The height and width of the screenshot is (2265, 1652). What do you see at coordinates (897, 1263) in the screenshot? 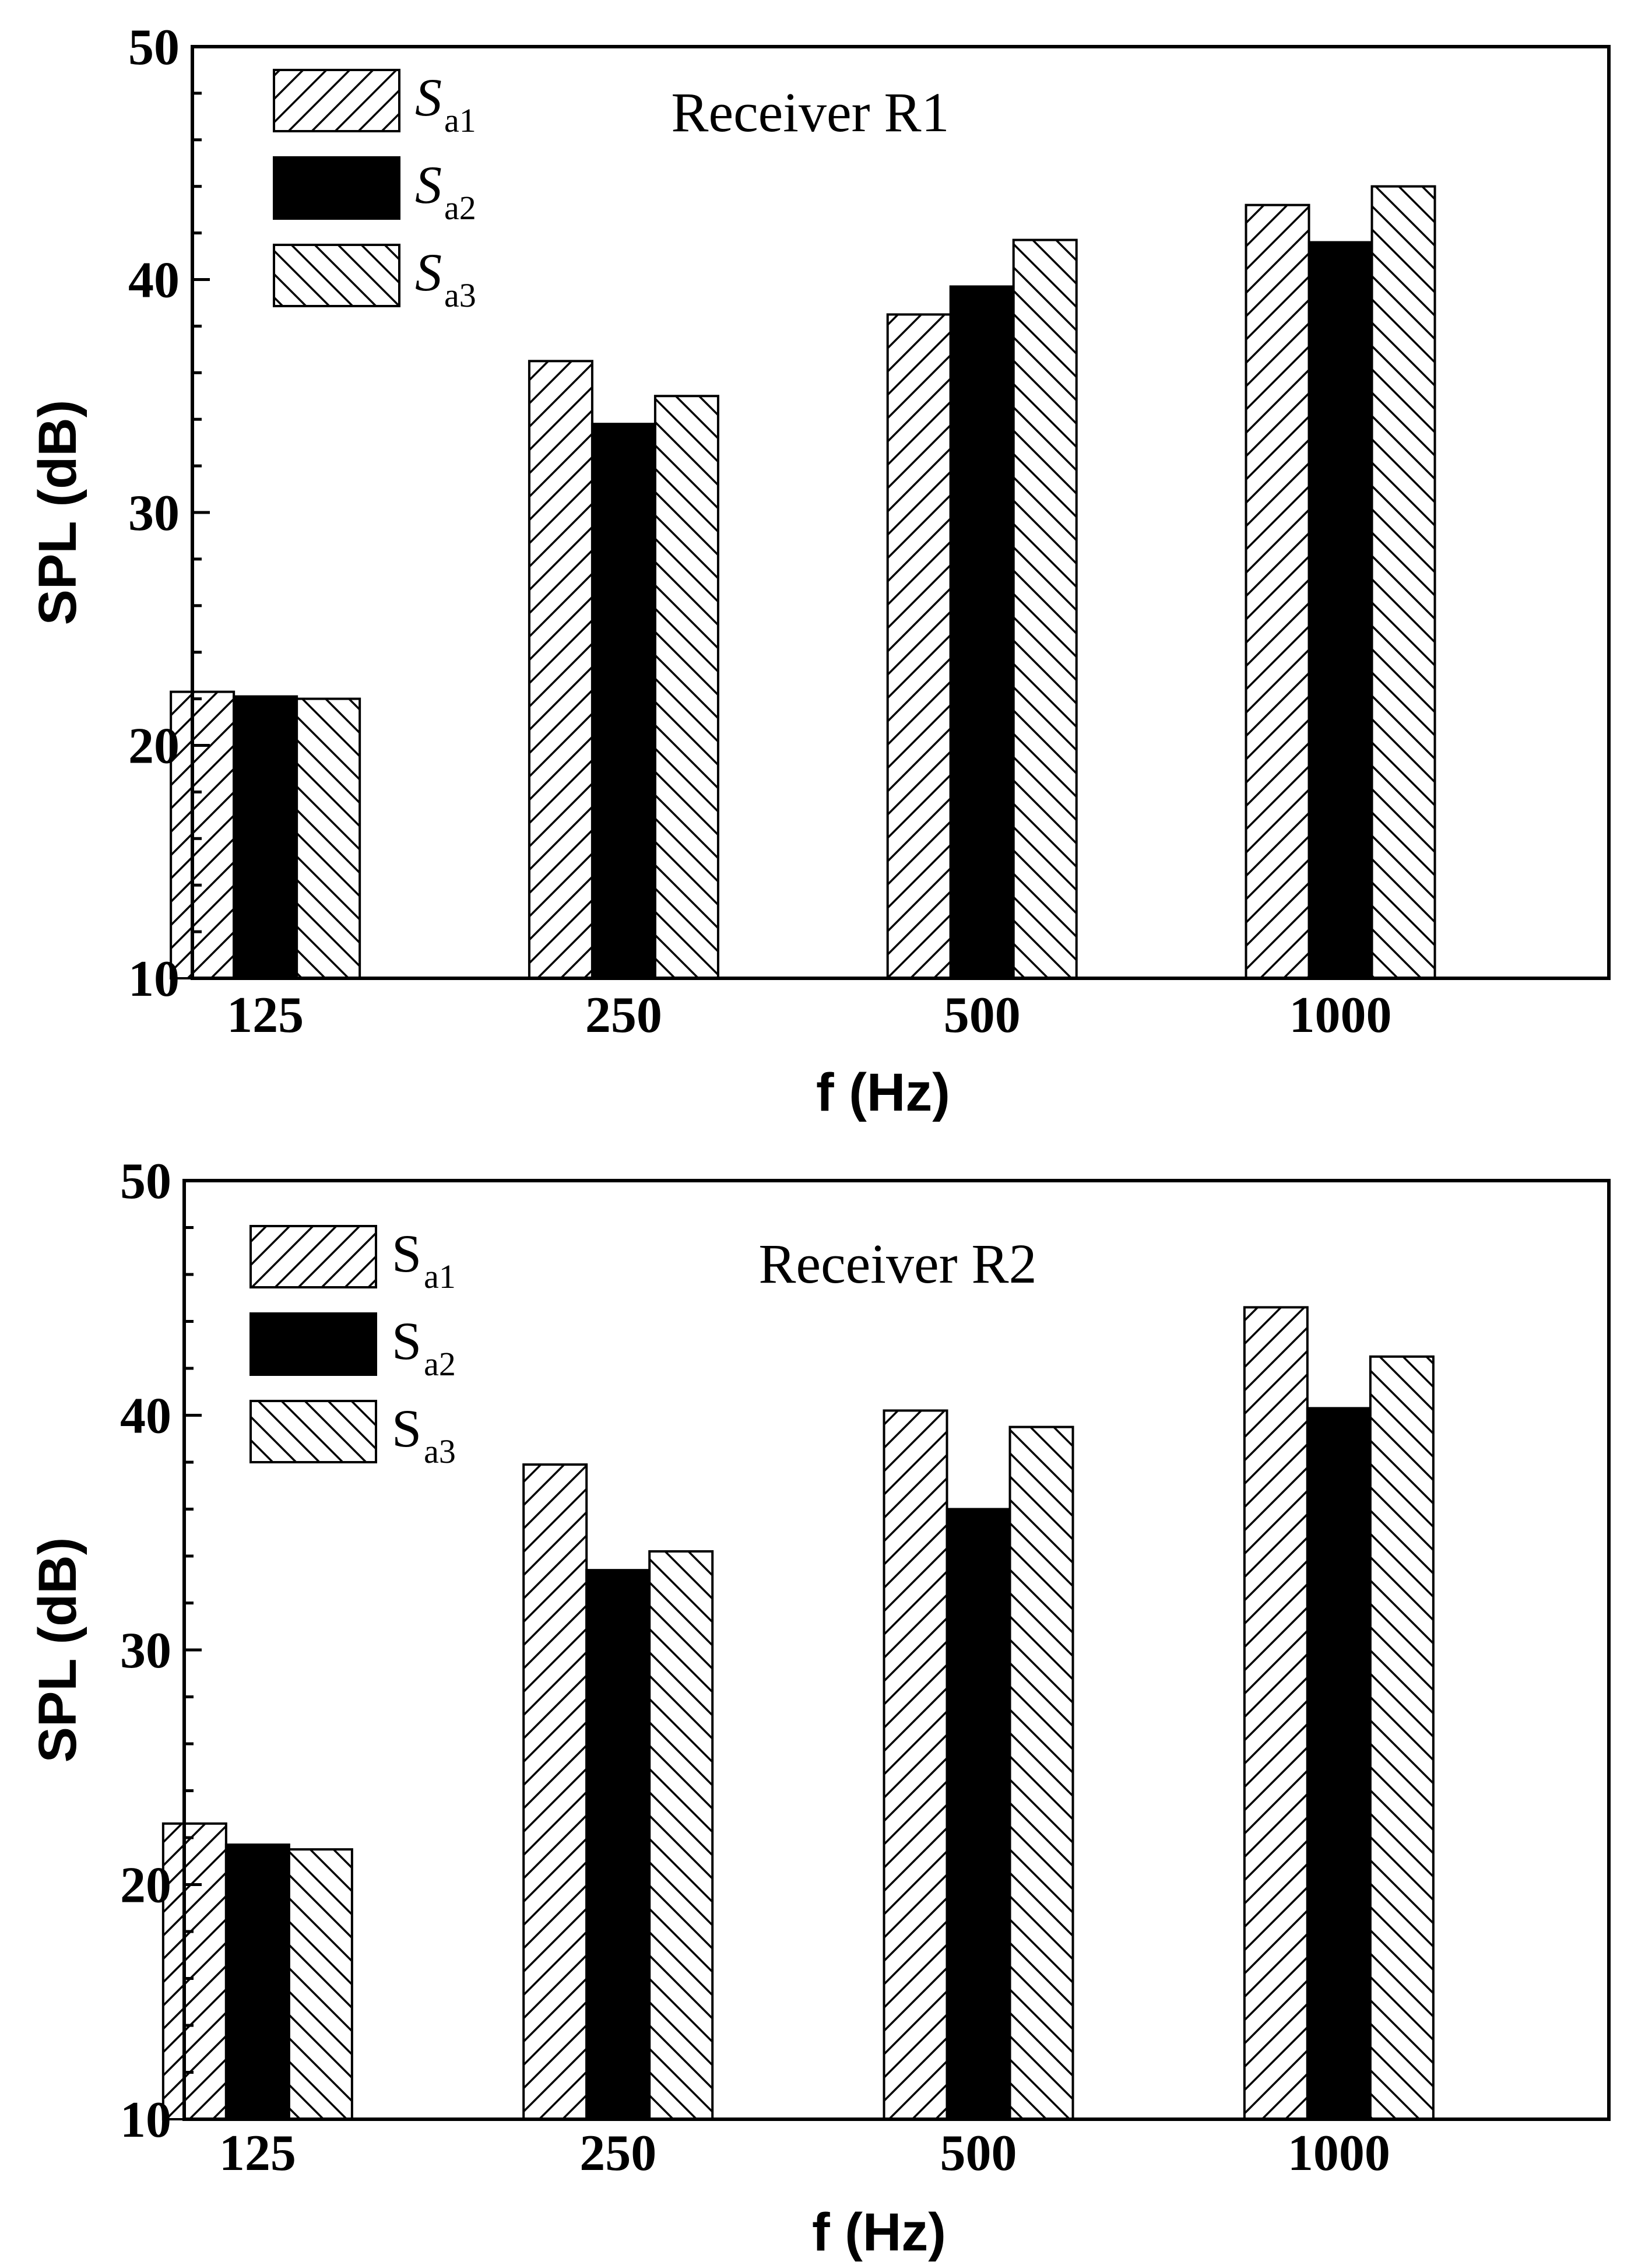
I see `chart-title: Receiver R2` at bounding box center [897, 1263].